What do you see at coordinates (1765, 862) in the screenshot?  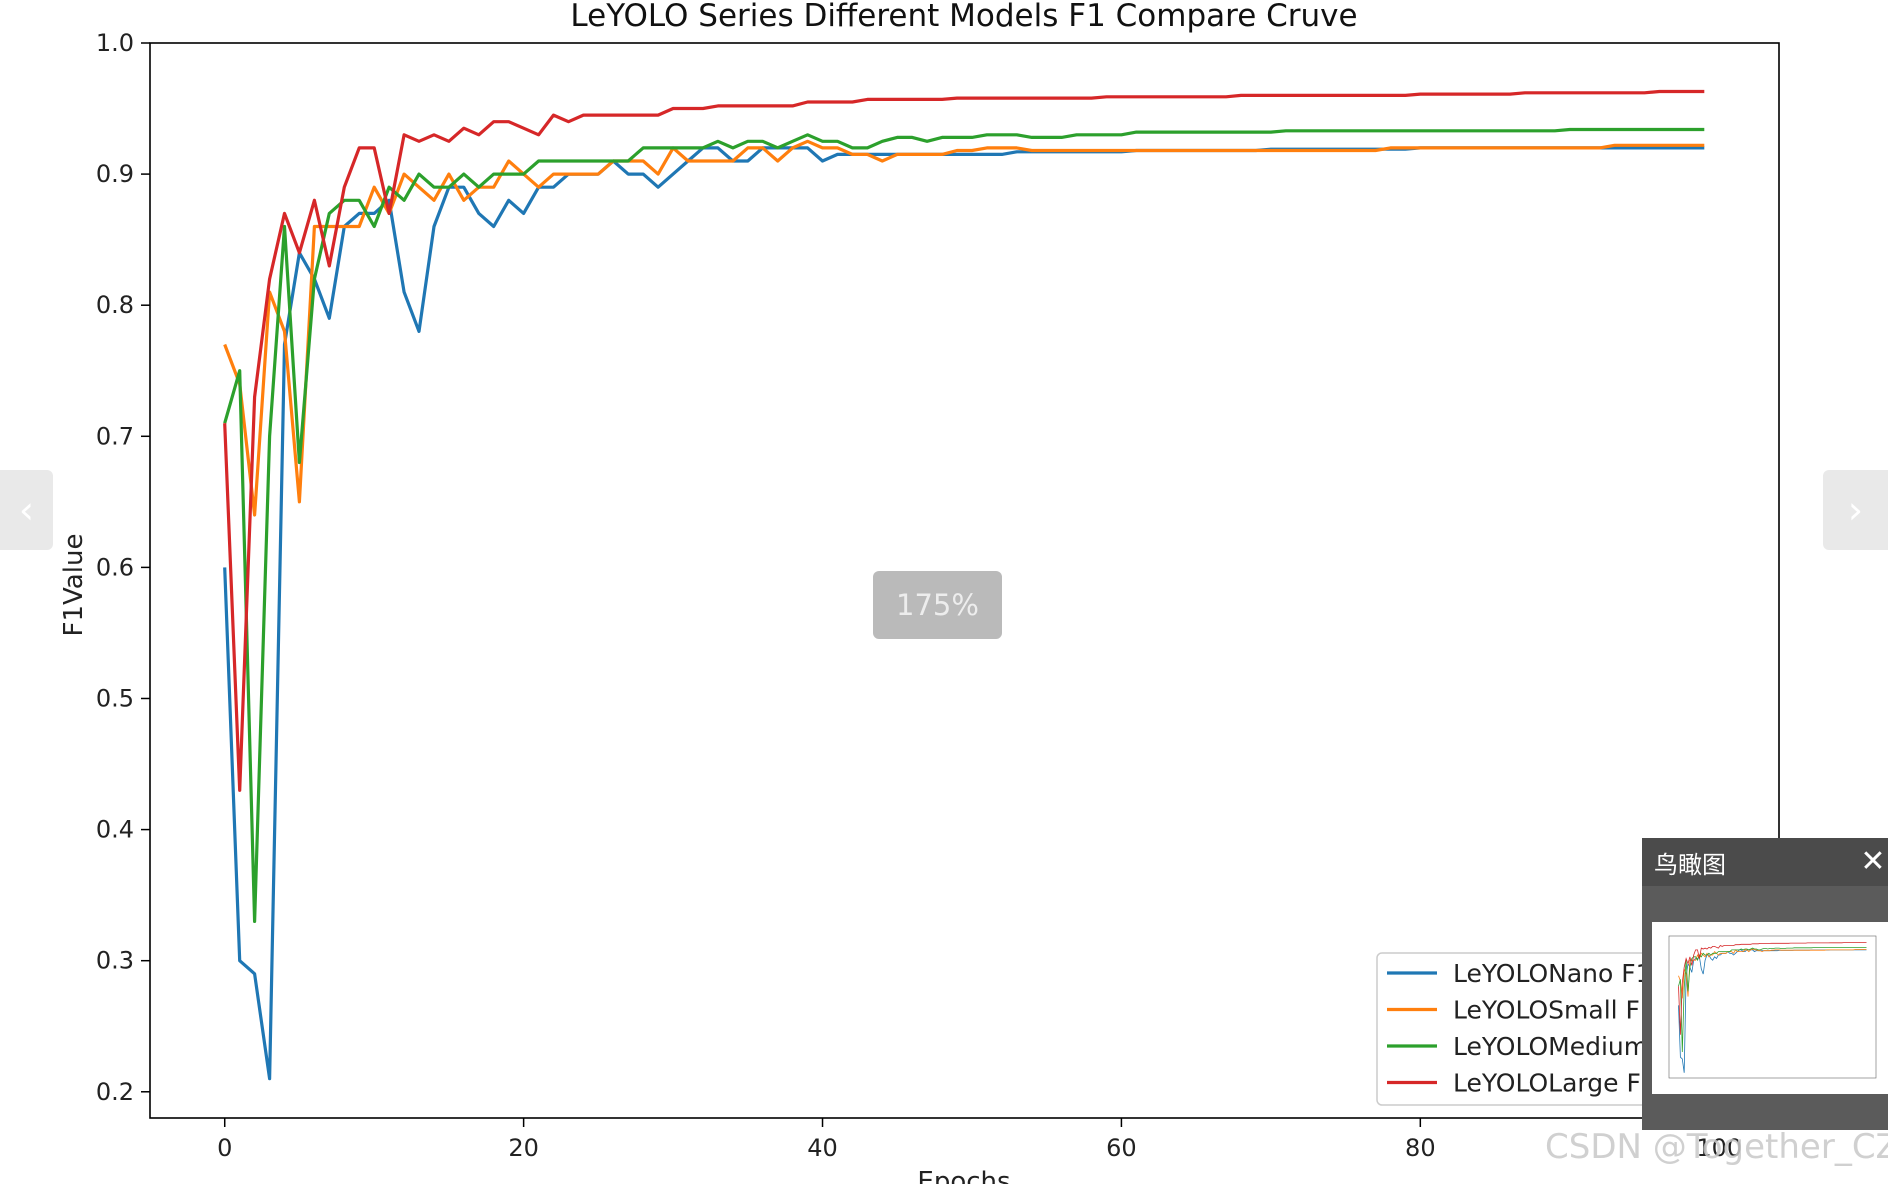 I see `birdseye-header: 鸟瞰图 ✕` at bounding box center [1765, 862].